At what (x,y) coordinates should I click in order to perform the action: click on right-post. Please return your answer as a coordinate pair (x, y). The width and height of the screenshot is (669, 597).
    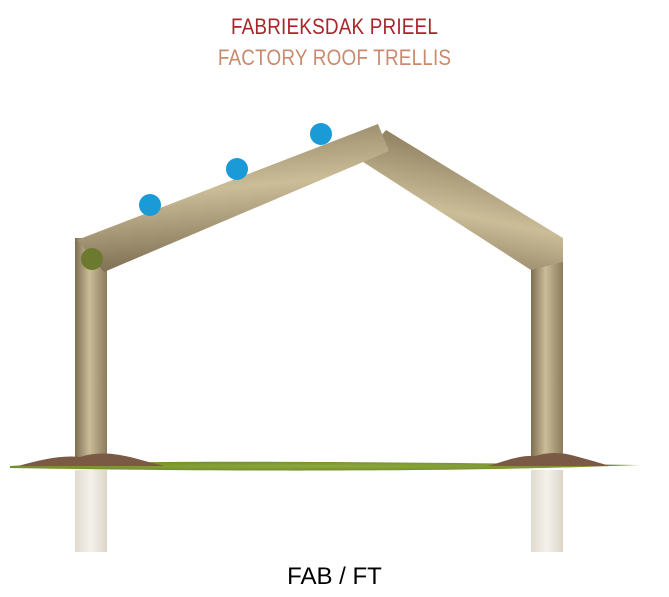
    Looking at the image, I should click on (547, 352).